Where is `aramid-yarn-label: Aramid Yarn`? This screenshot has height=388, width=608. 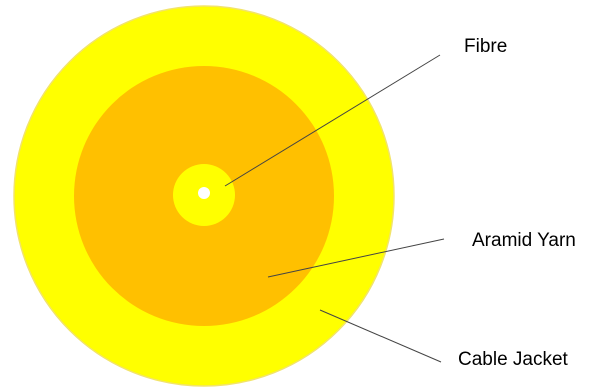
aramid-yarn-label: Aramid Yarn is located at coordinates (524, 240).